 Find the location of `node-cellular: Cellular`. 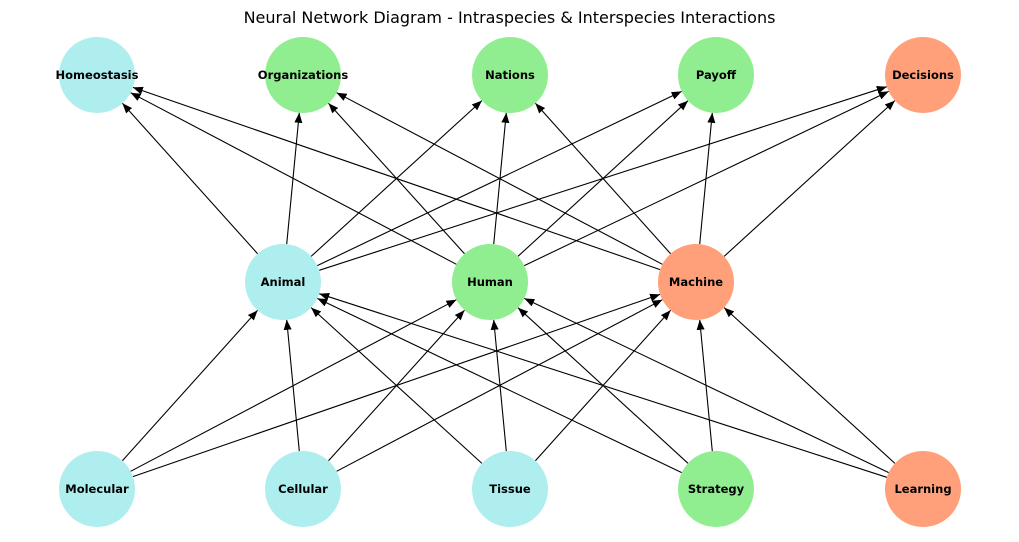

node-cellular: Cellular is located at coordinates (303, 489).